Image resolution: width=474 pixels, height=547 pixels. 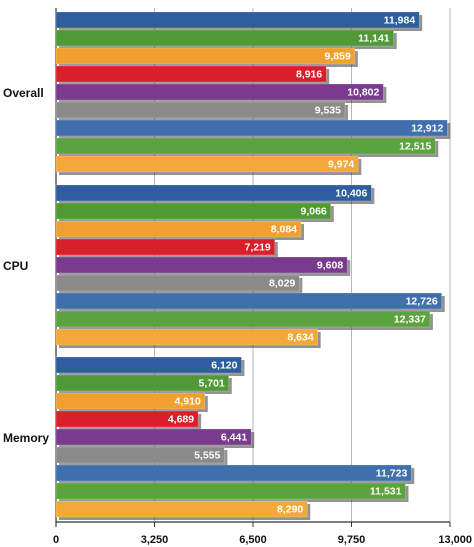 I want to click on x-tick-label: 0, so click(x=56, y=540).